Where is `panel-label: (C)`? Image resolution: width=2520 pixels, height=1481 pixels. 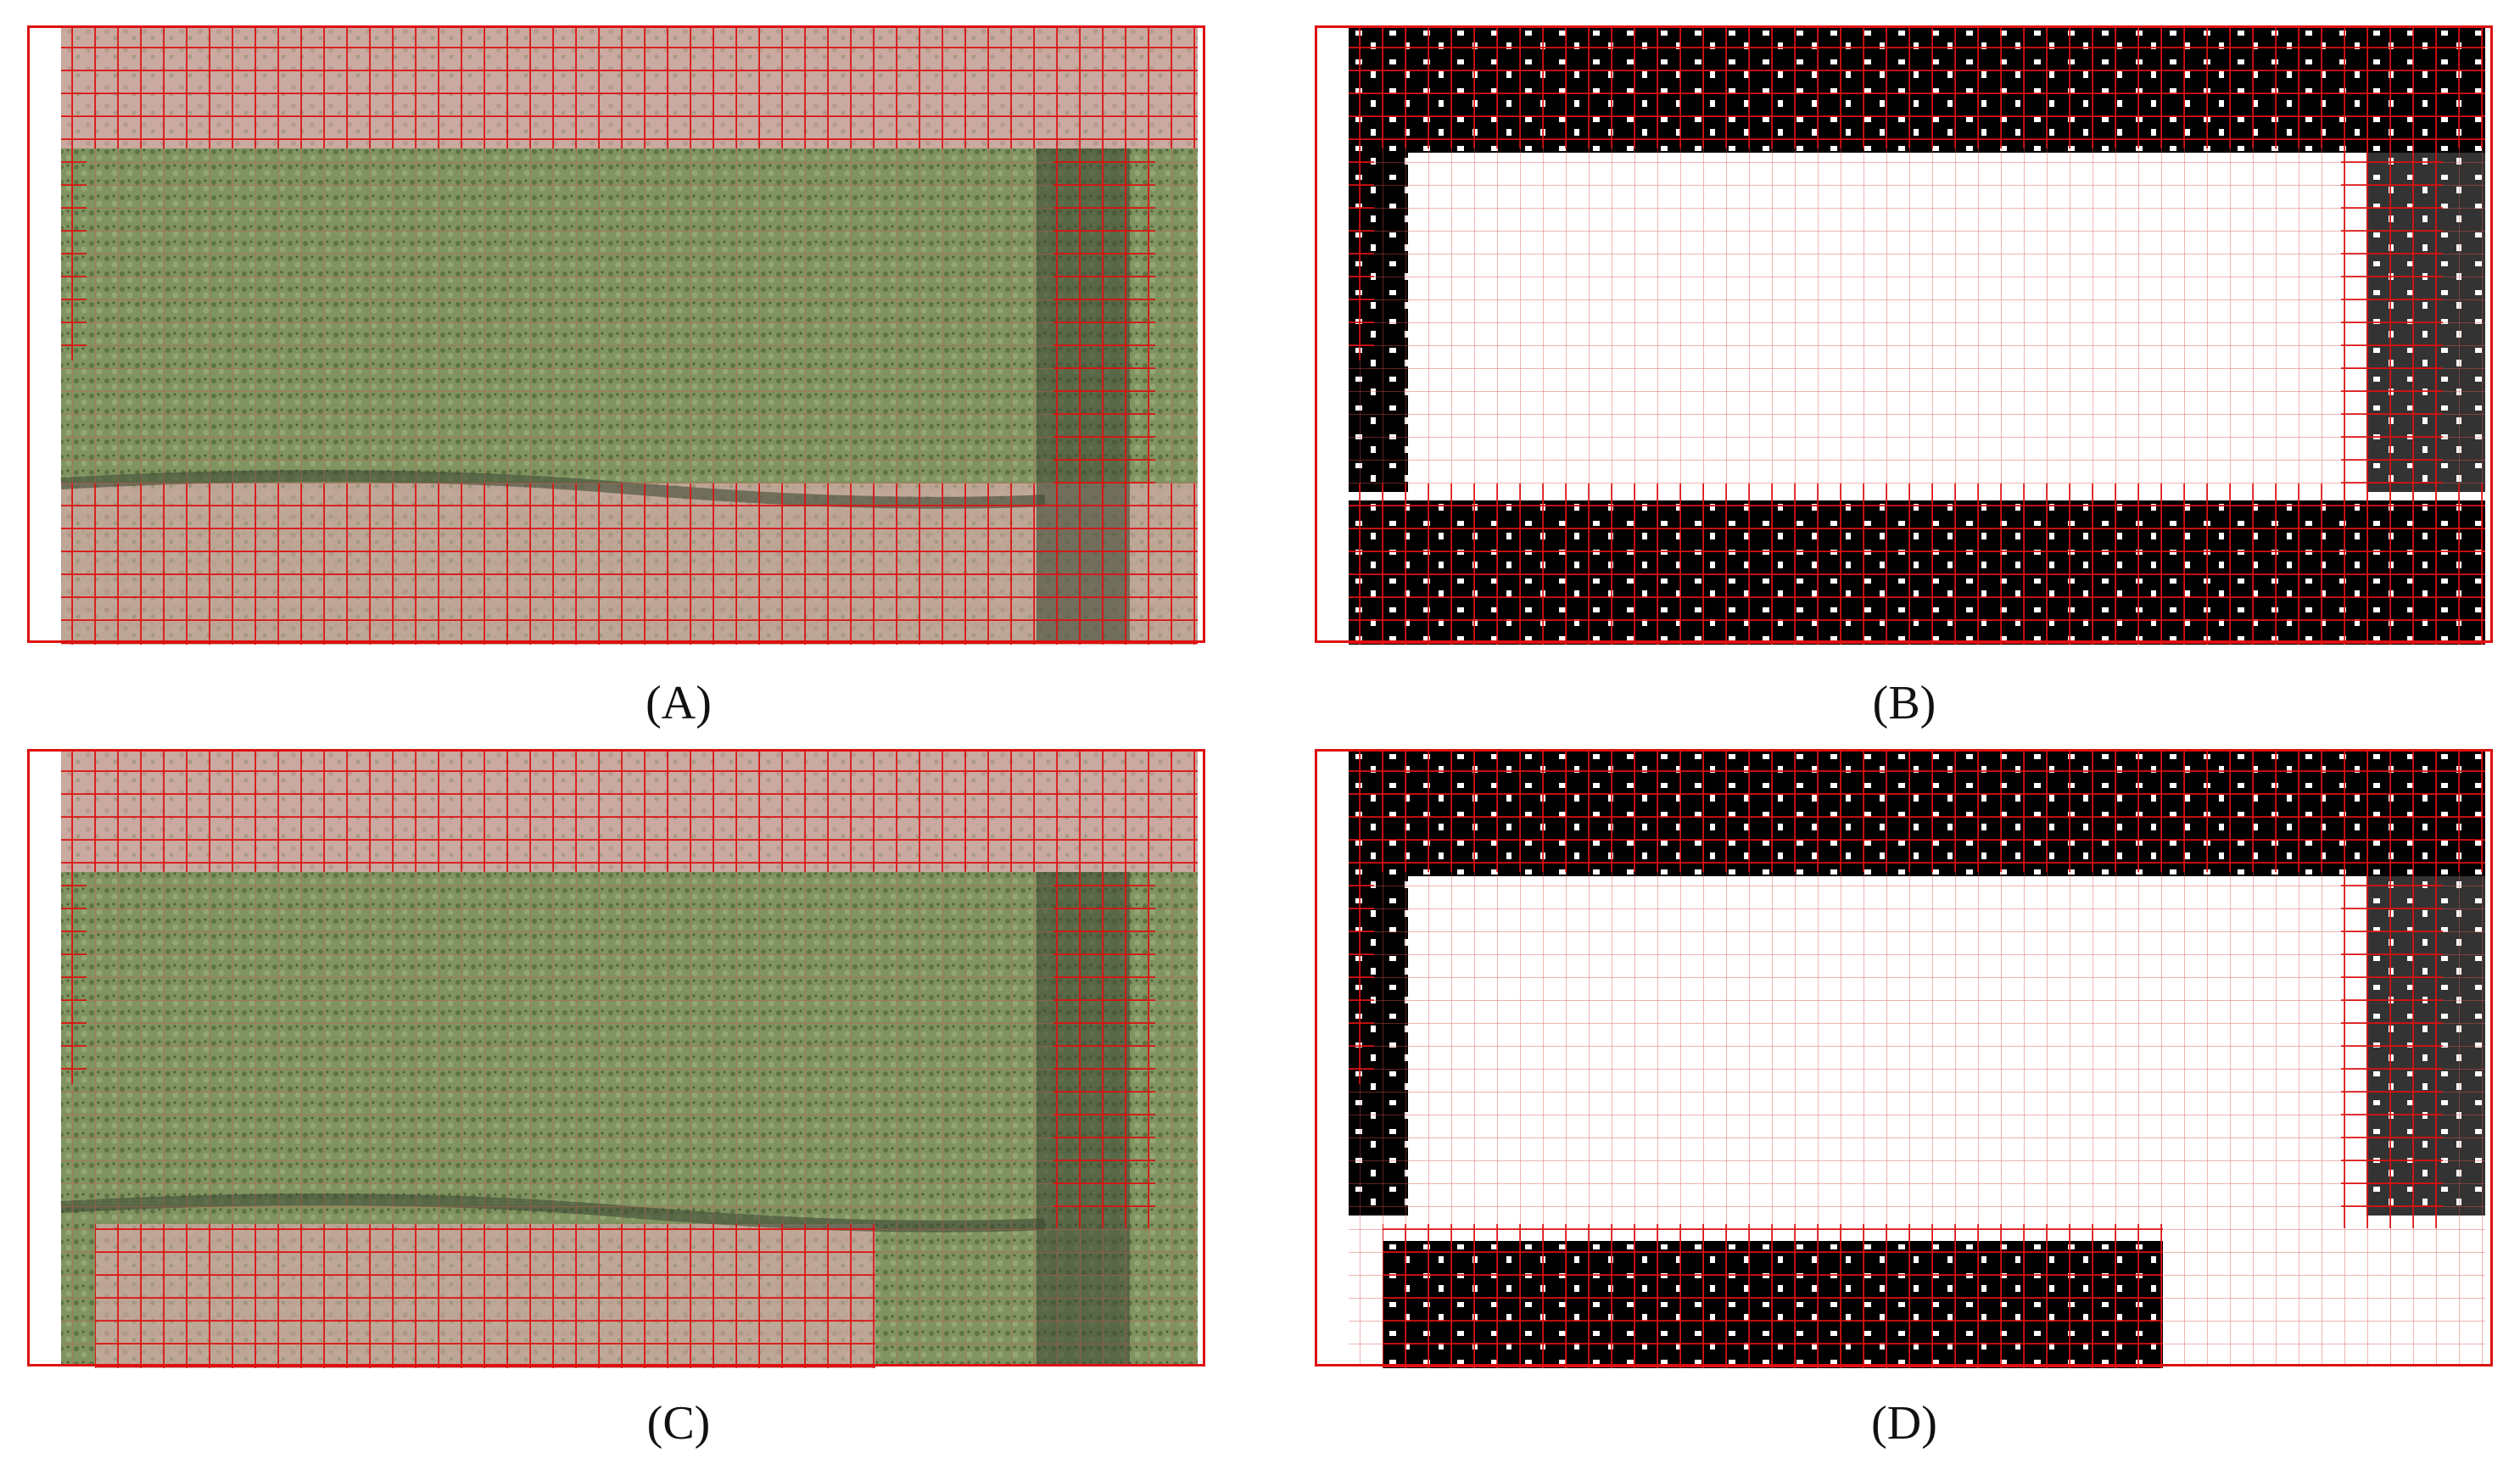
panel-label: (C) is located at coordinates (679, 1423).